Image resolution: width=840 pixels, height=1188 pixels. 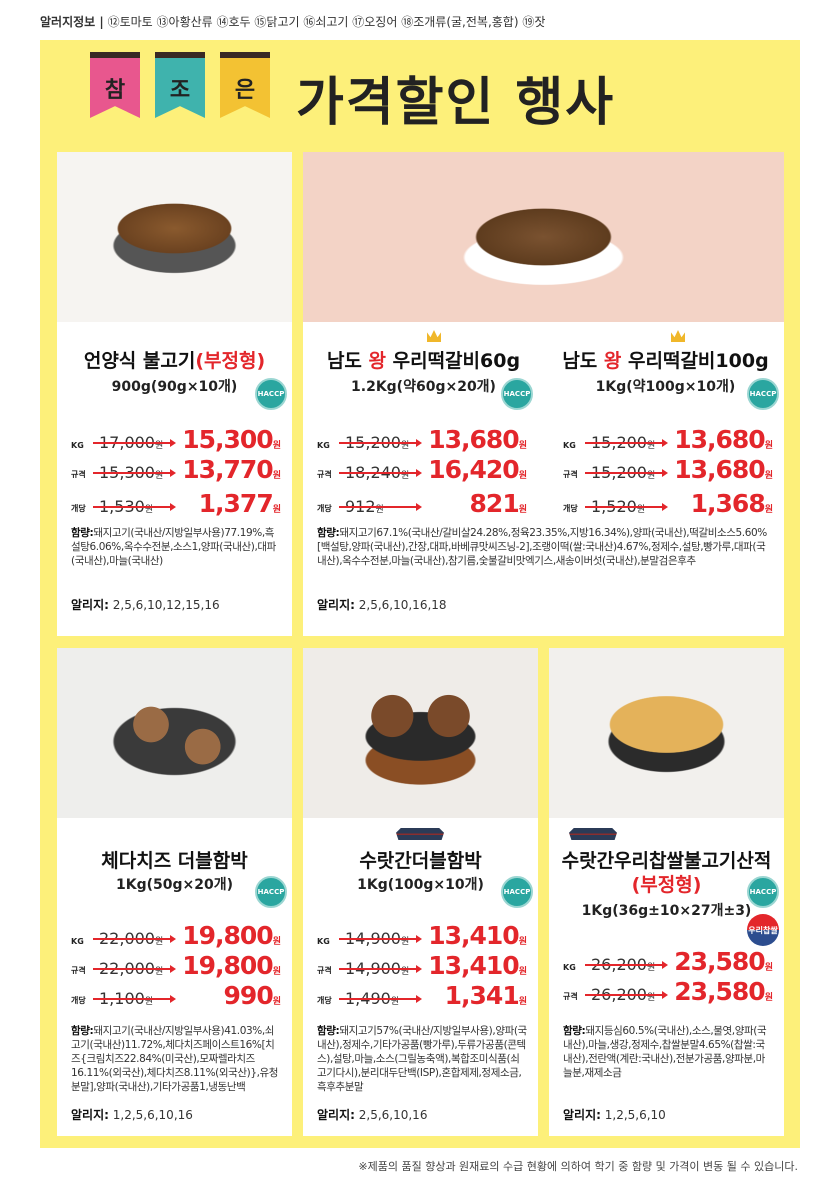 I want to click on price-row: 개당 1,530원 1,377원, so click(x=176, y=503).